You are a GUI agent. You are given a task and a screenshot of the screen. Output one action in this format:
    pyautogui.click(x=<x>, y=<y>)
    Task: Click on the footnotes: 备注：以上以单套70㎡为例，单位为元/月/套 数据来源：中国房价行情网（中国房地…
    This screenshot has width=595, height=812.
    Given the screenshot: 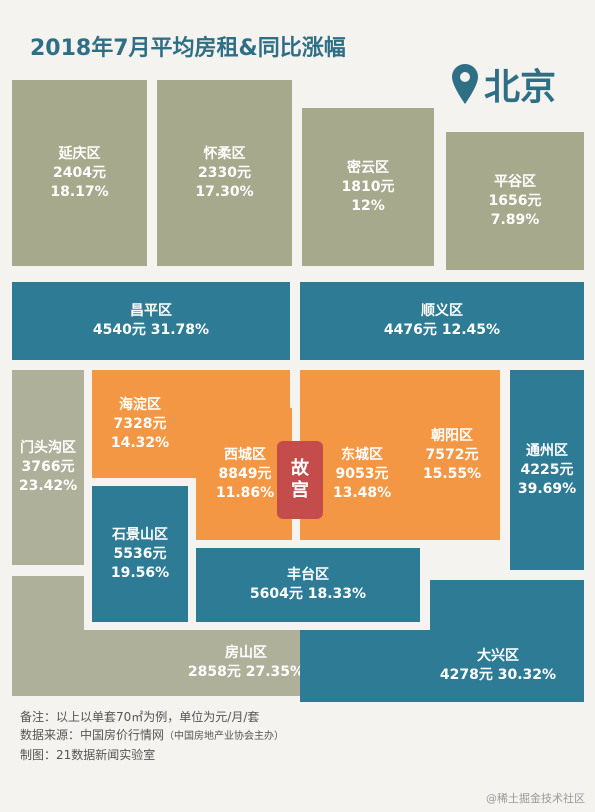 What is the action you would take?
    pyautogui.click(x=152, y=736)
    